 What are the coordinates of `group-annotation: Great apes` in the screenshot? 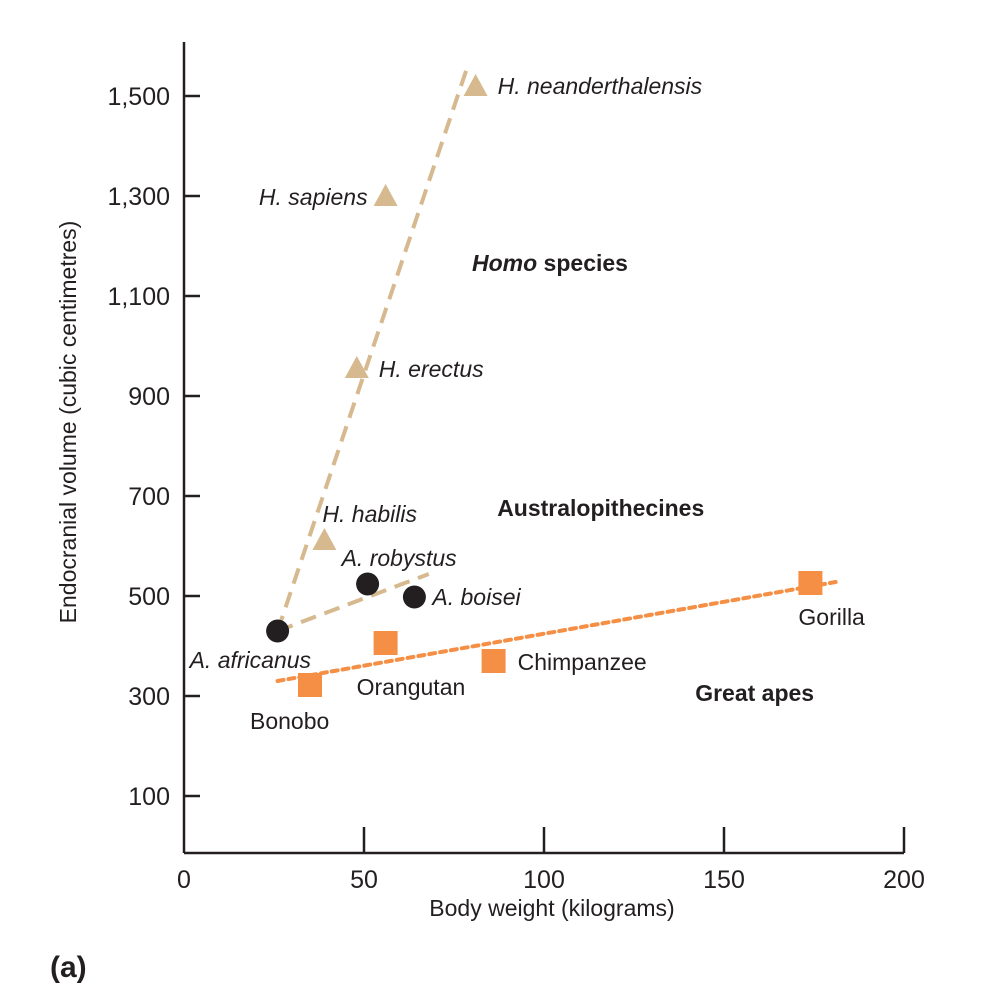 It's located at (754, 693).